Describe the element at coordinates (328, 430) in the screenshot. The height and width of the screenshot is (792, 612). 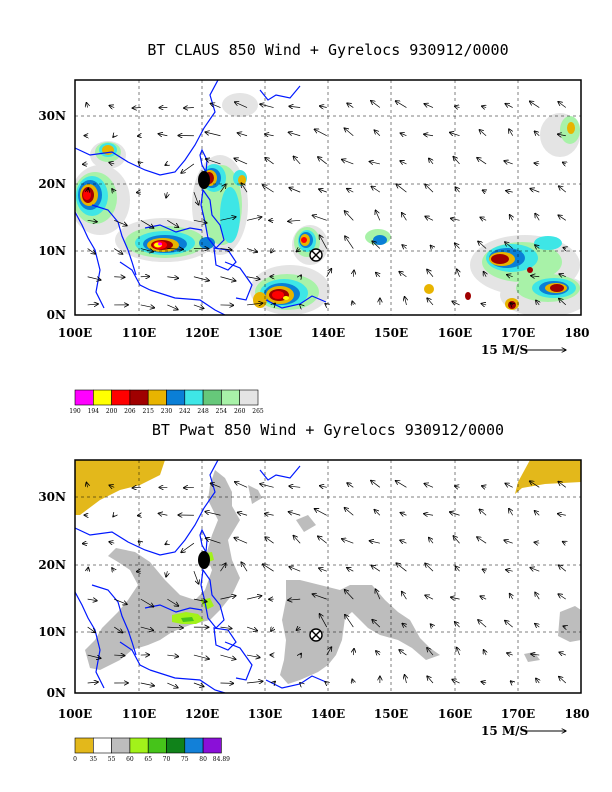
I see `panel-title: BT Pwat 850 Wind + Gyrelocs 930912/0000` at that location.